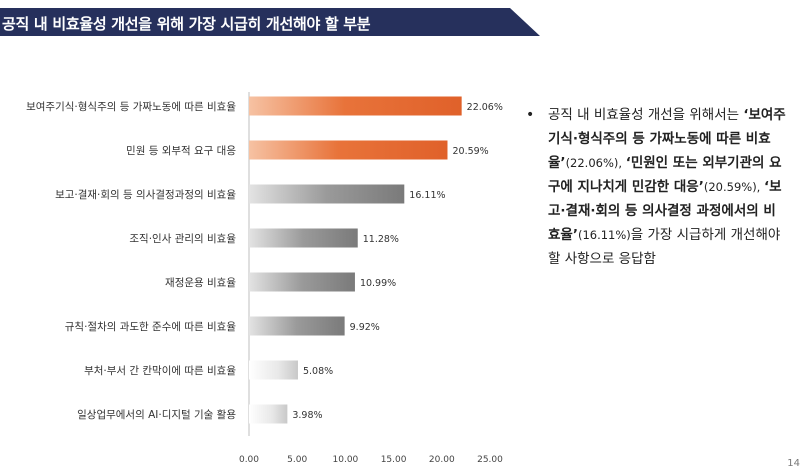 This screenshot has width=800, height=473. What do you see at coordinates (186, 24) in the screenshot?
I see `page-title: 공직 내 비효율성 개선을 위해 가장 시급히 개선해야 할 부분` at bounding box center [186, 24].